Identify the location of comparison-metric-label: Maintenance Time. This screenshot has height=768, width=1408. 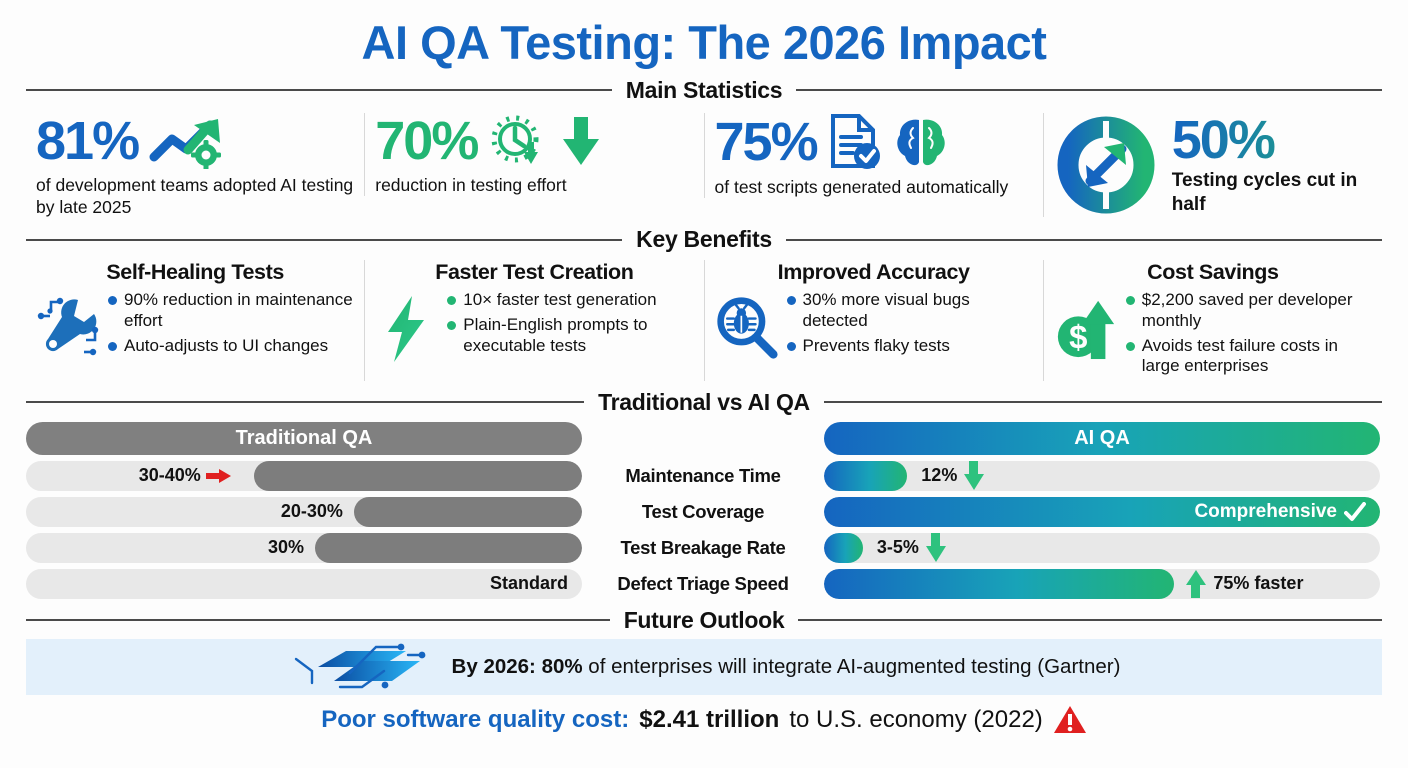
(703, 475).